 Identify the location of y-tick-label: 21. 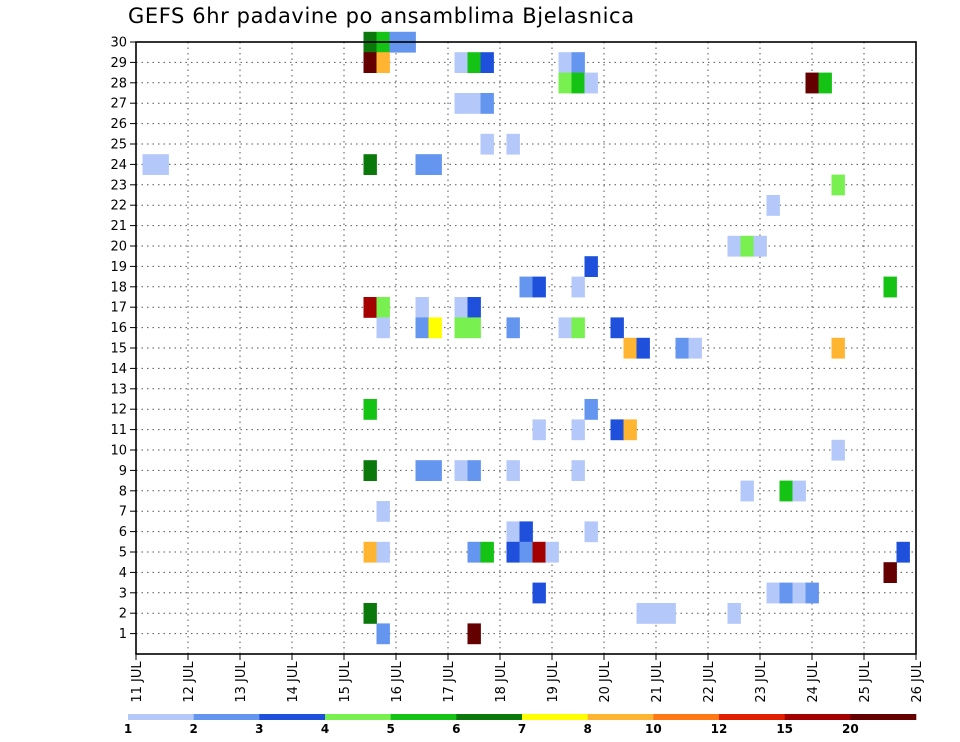
(118, 226).